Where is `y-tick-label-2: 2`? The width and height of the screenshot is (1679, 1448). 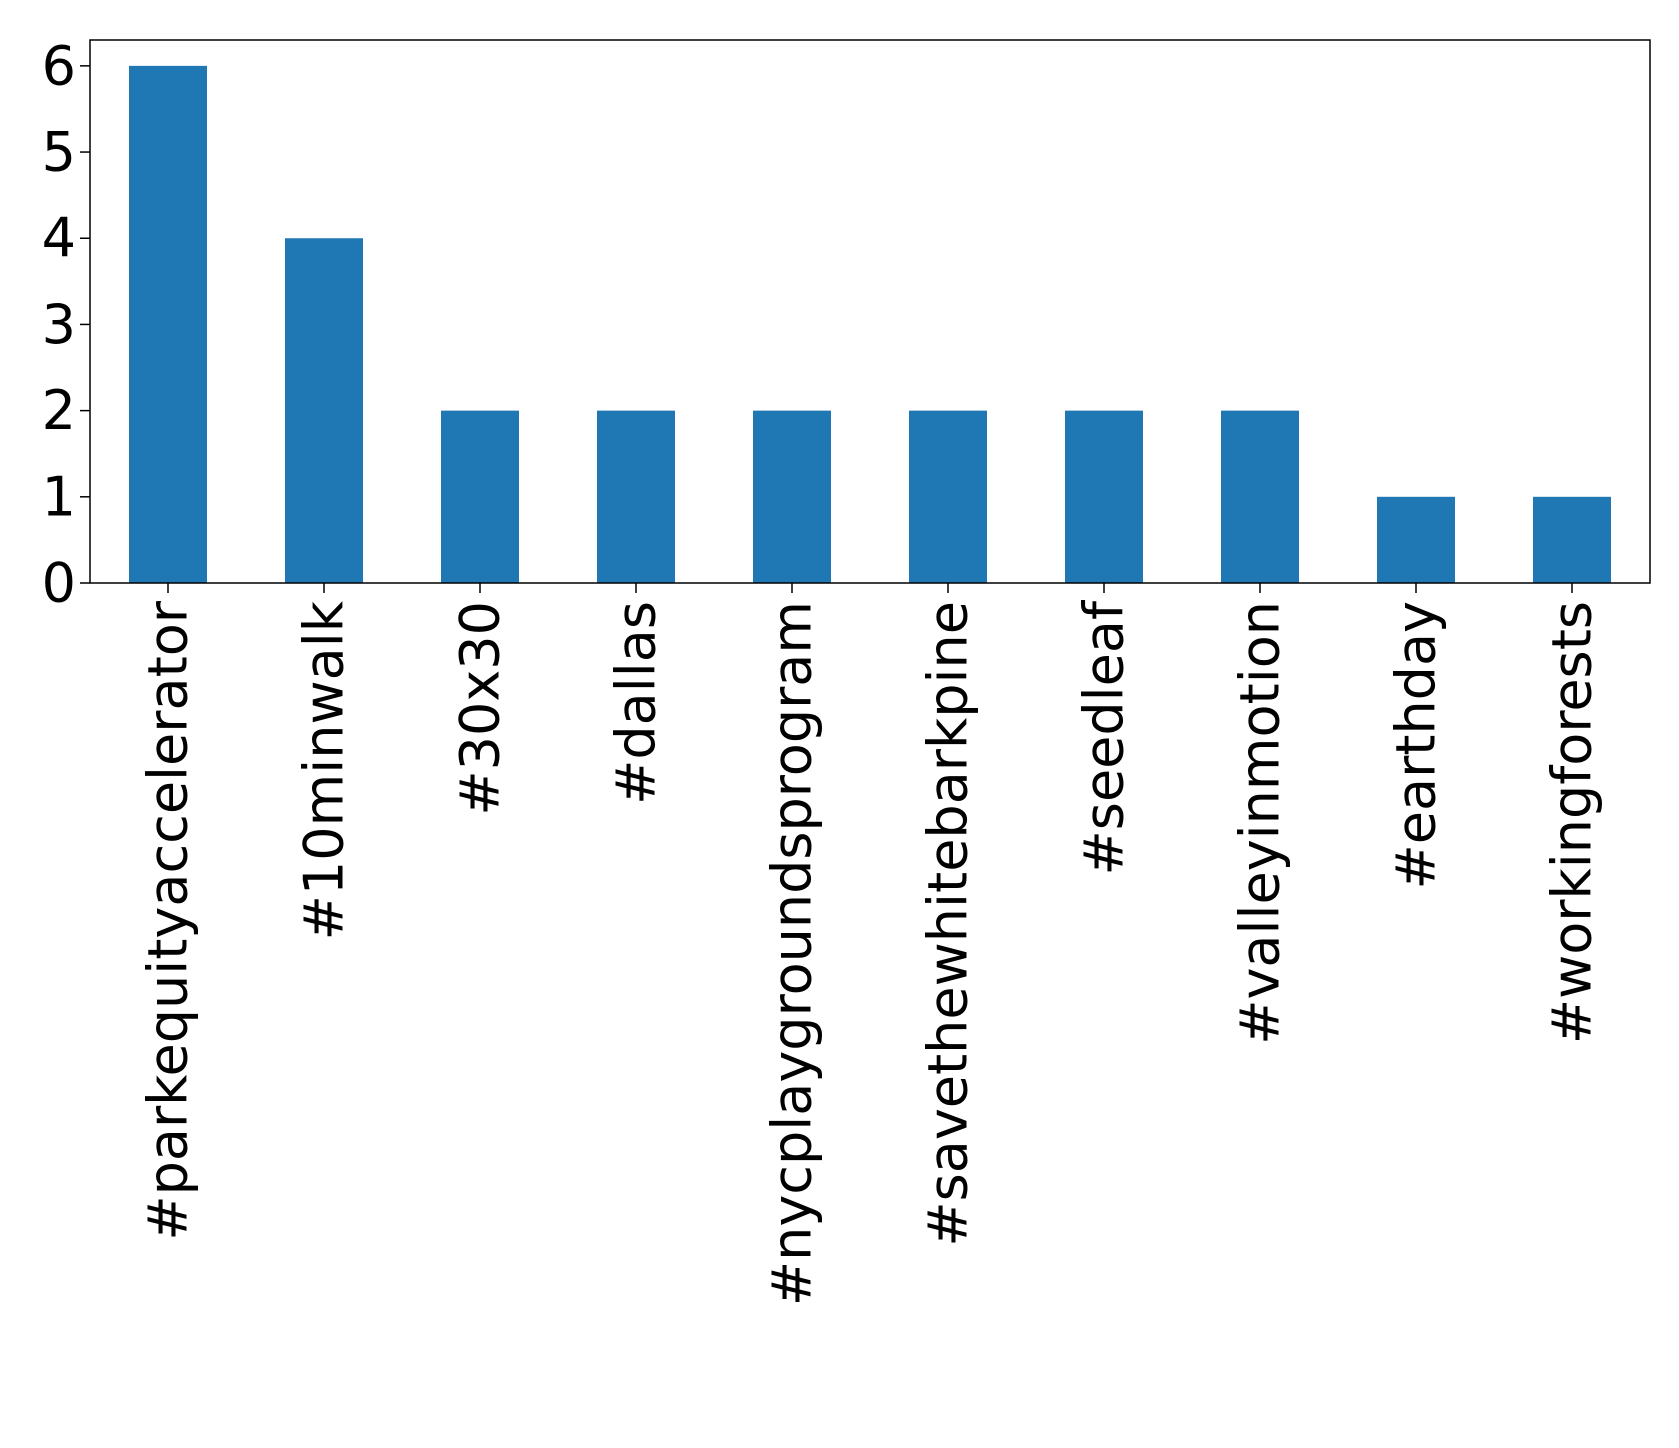
y-tick-label-2: 2 is located at coordinates (59, 410).